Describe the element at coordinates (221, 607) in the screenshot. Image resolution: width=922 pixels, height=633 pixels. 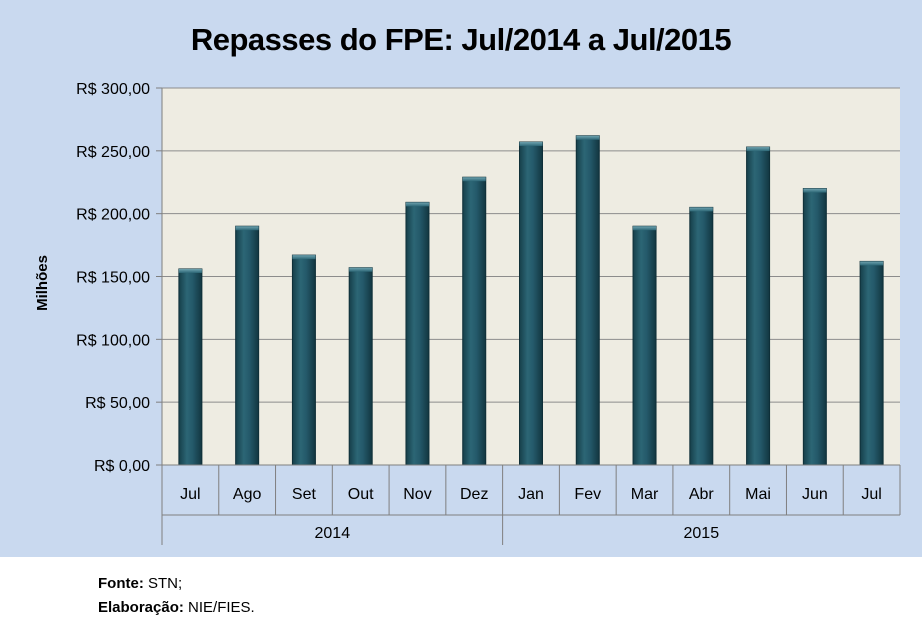
I see `credit-value: NIE/FIES.` at that location.